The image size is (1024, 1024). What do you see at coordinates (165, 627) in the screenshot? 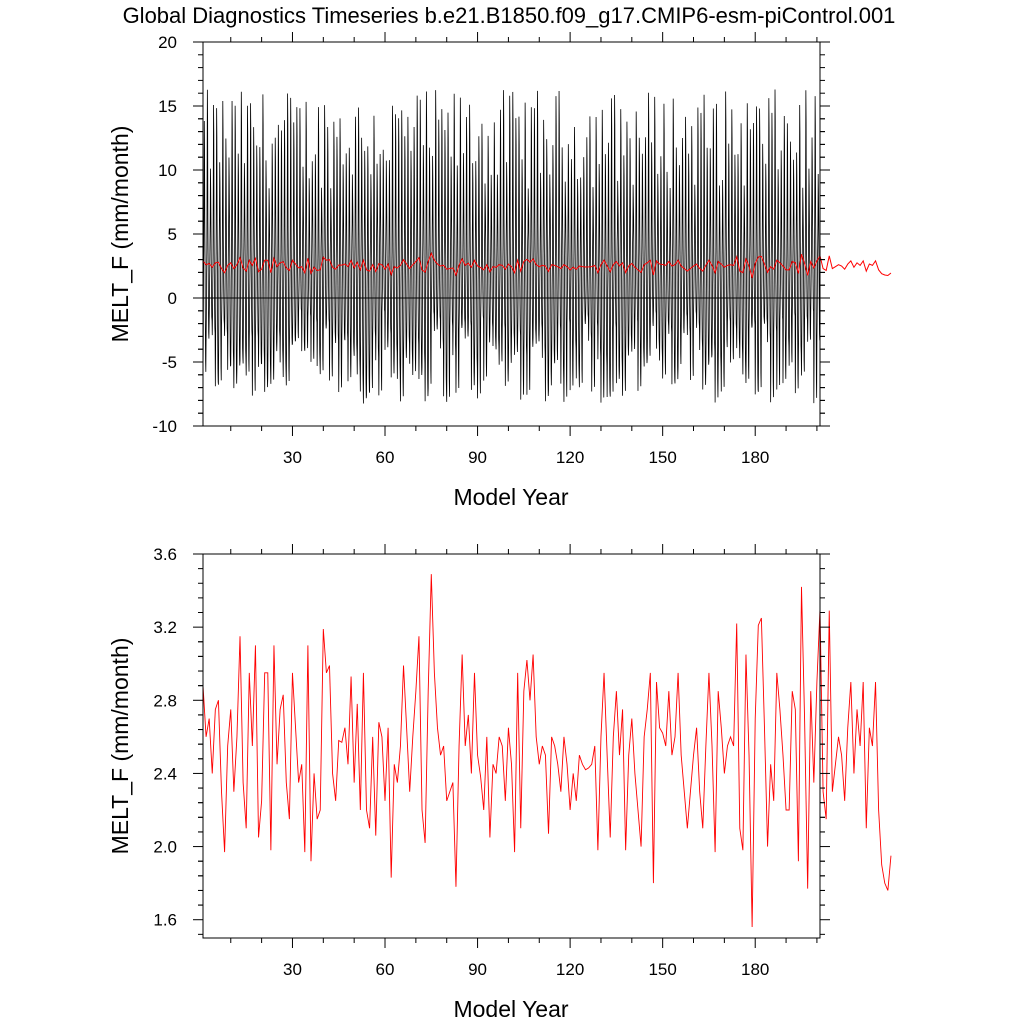
I see `y-tick-label: 3.2` at bounding box center [165, 627].